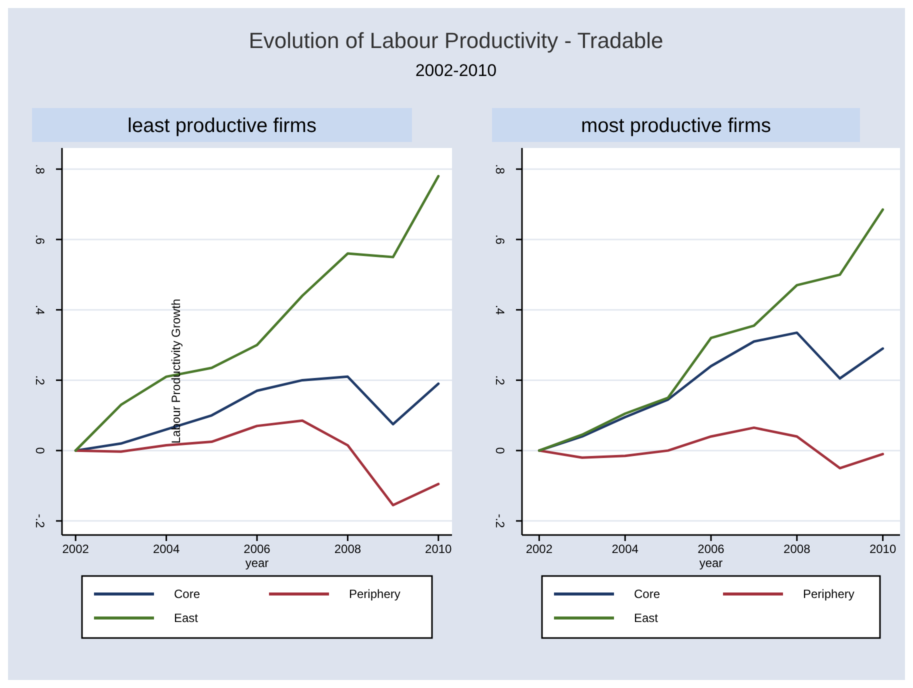 The image size is (913, 688). What do you see at coordinates (456, 70) in the screenshot?
I see `chart-subtitle: 2002-2010` at bounding box center [456, 70].